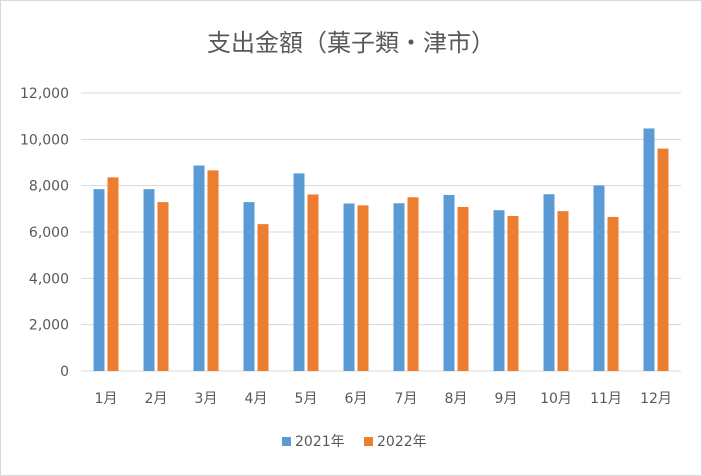 The width and height of the screenshot is (702, 476). What do you see at coordinates (49, 233) in the screenshot?
I see `y-tick-label: 6,000` at bounding box center [49, 233].